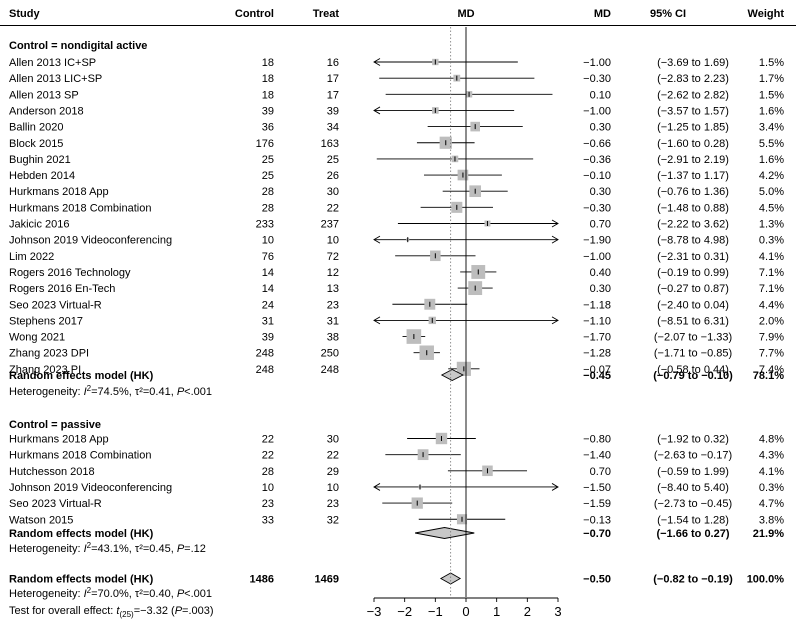 The image size is (796, 625). Describe the element at coordinates (107, 548) in the screenshot. I see `heterogeneity-line: Heterogeneity: I2=43.1%, τ²=0.45, P=.12` at that location.